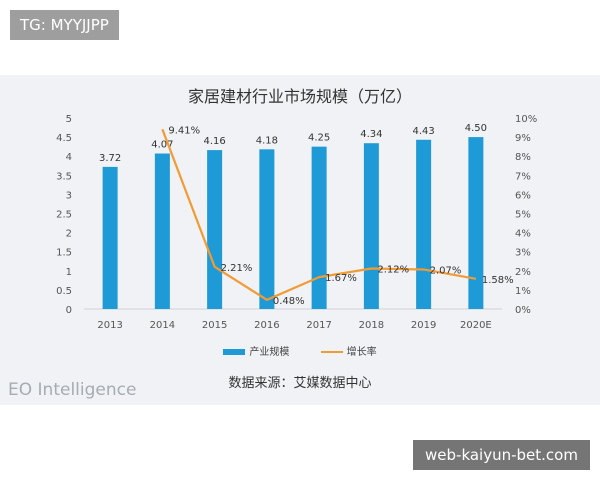  Describe the element at coordinates (269, 352) in the screenshot. I see `legend-label-bar: 产业规模` at that location.